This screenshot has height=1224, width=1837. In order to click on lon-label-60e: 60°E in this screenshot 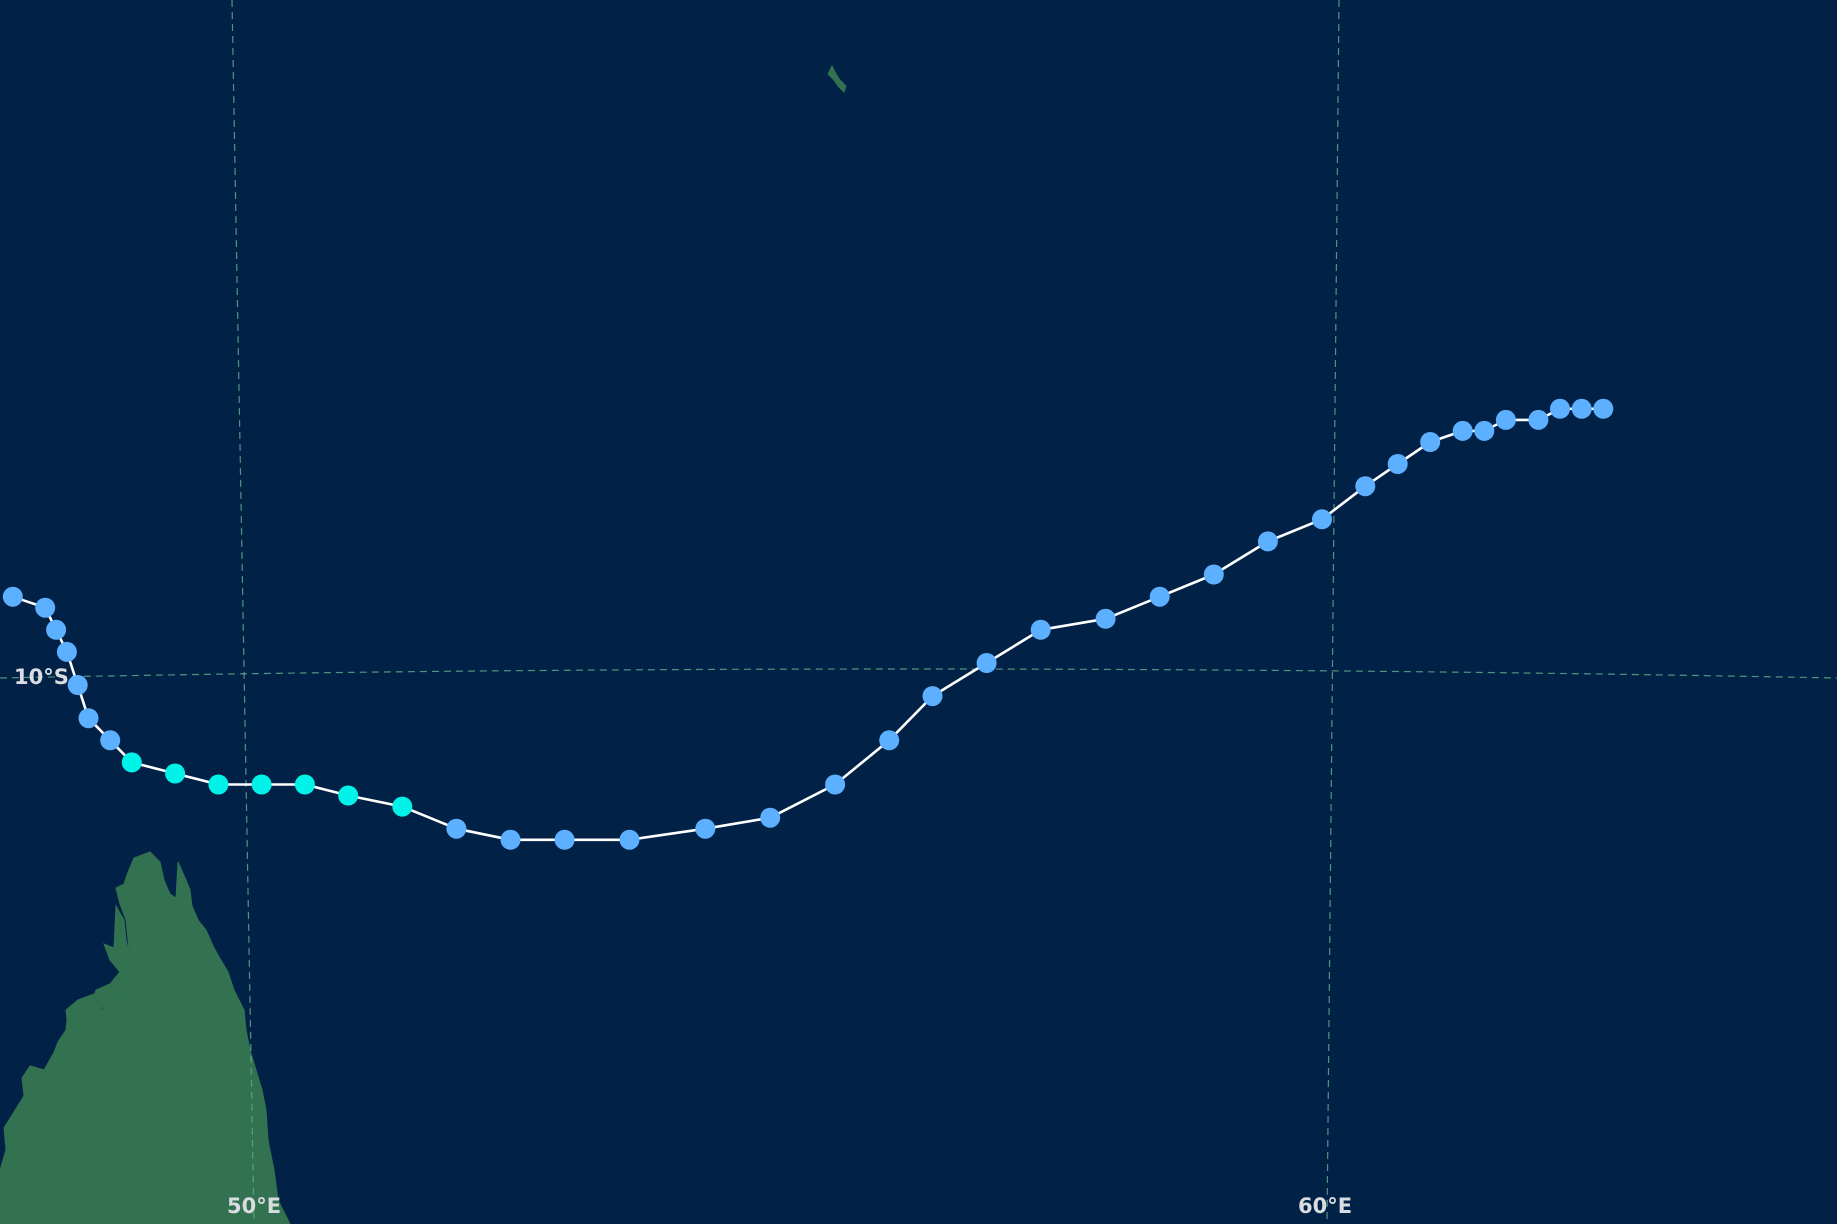, I will do `click(1325, 1206)`.